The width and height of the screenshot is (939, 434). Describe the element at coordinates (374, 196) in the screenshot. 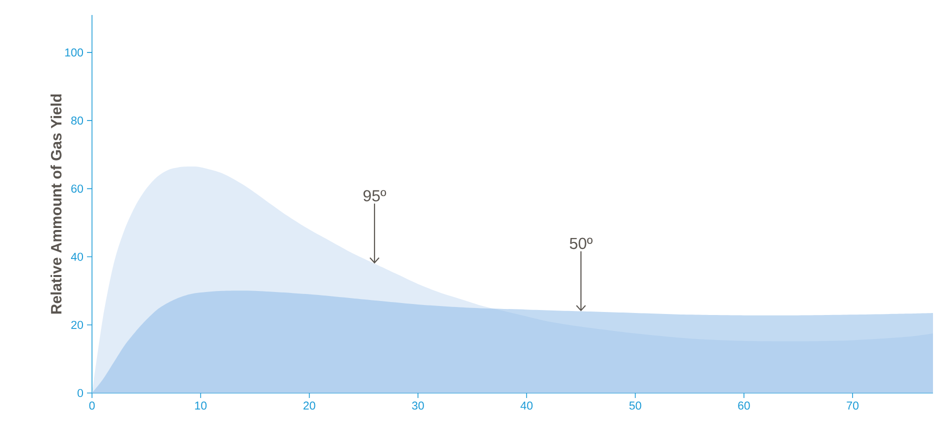

I see `annotation: 95º` at that location.